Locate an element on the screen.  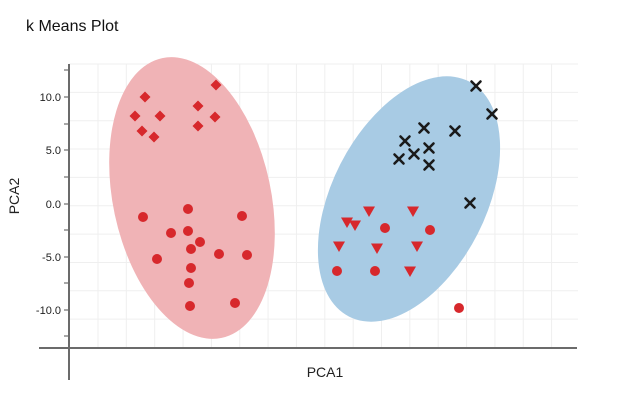
chart-title: k Means Plot is located at coordinates (72, 26).